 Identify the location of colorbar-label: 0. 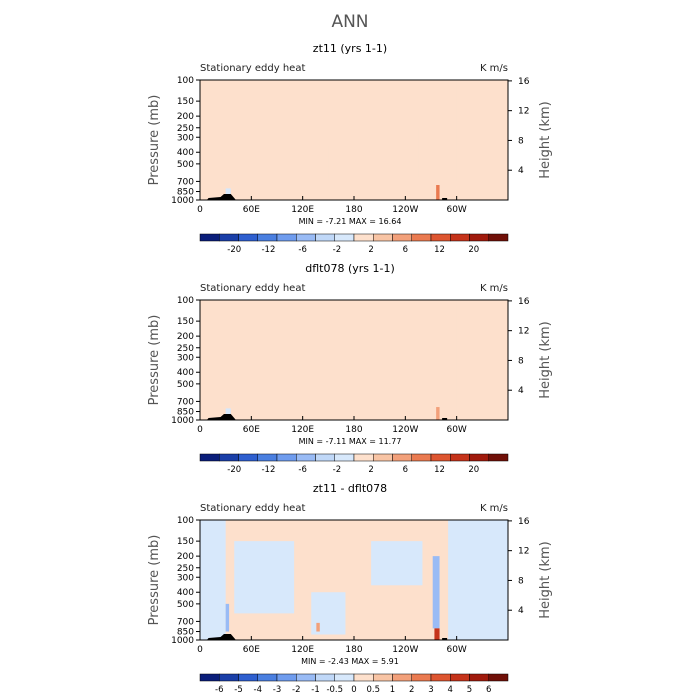
(353, 690).